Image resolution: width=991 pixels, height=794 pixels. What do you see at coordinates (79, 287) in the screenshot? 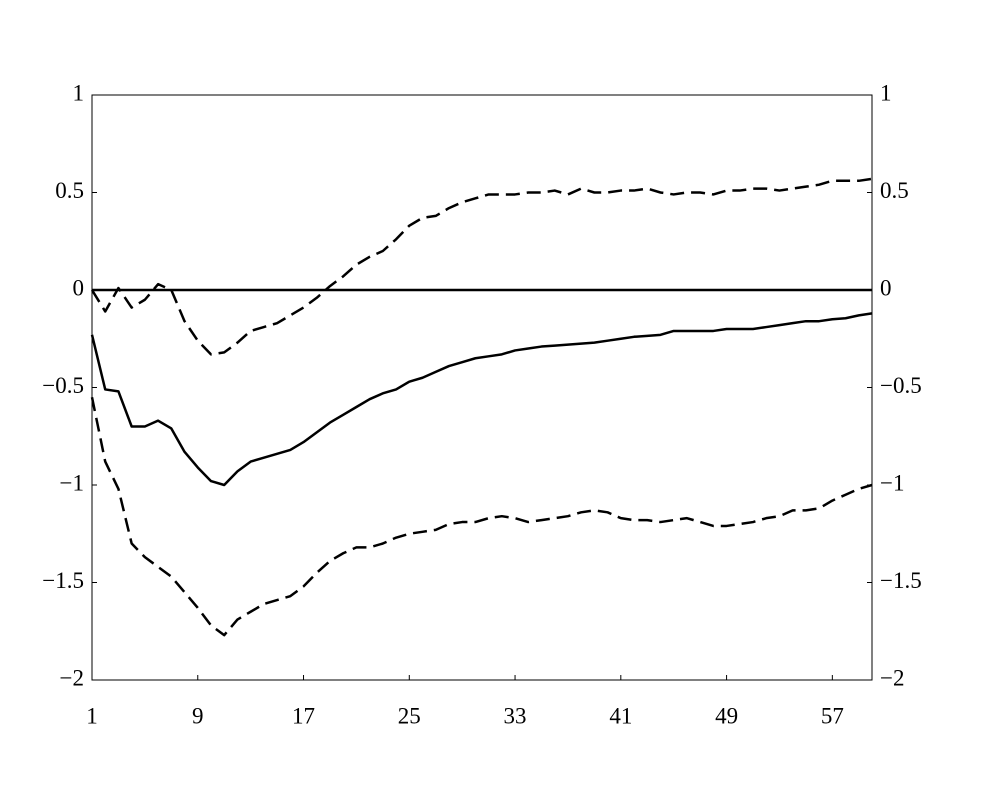
I see `y-tick-label: 0` at bounding box center [79, 287].